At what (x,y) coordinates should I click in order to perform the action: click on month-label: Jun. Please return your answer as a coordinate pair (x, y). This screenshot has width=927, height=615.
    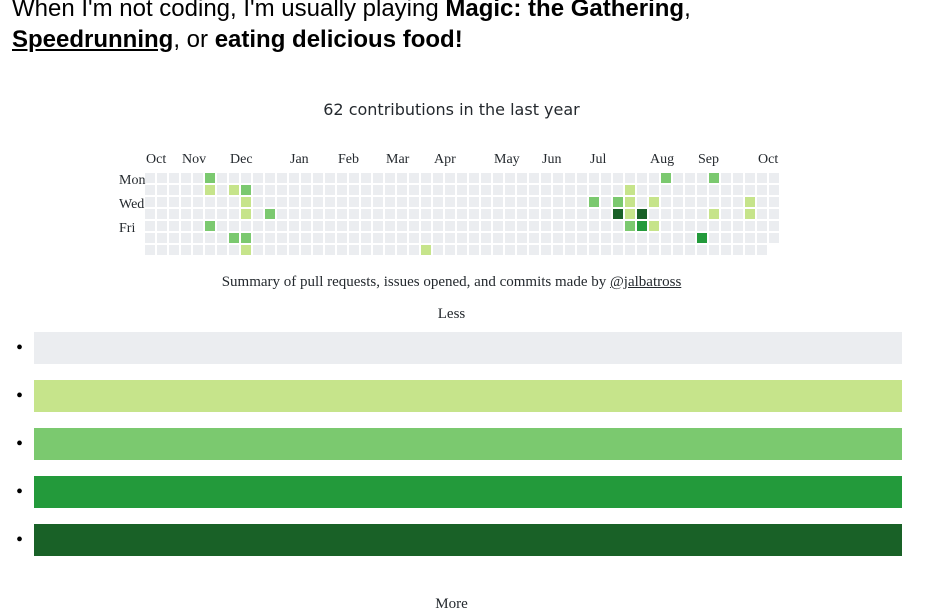
    Looking at the image, I should click on (551, 159).